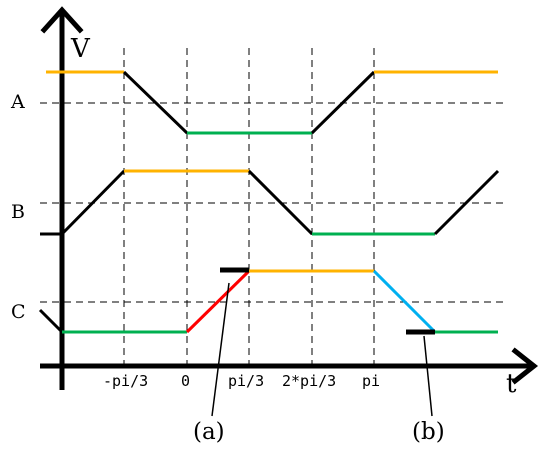 Image resolution: width=550 pixels, height=455 pixels. What do you see at coordinates (220, 349) in the screenshot?
I see `callout-a-pointer` at bounding box center [220, 349].